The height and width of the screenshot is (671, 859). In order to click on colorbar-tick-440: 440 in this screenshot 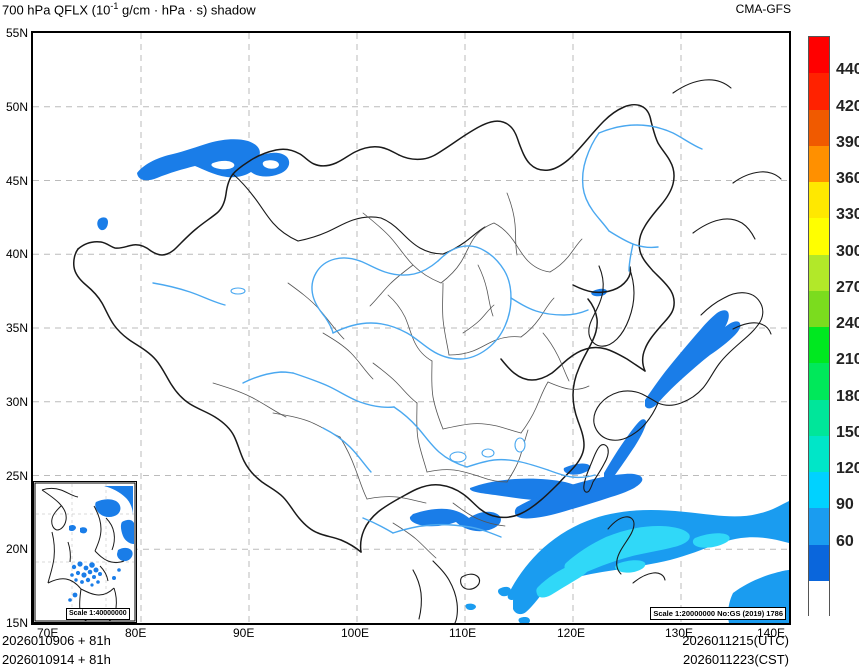, I will do `click(847, 70)`.